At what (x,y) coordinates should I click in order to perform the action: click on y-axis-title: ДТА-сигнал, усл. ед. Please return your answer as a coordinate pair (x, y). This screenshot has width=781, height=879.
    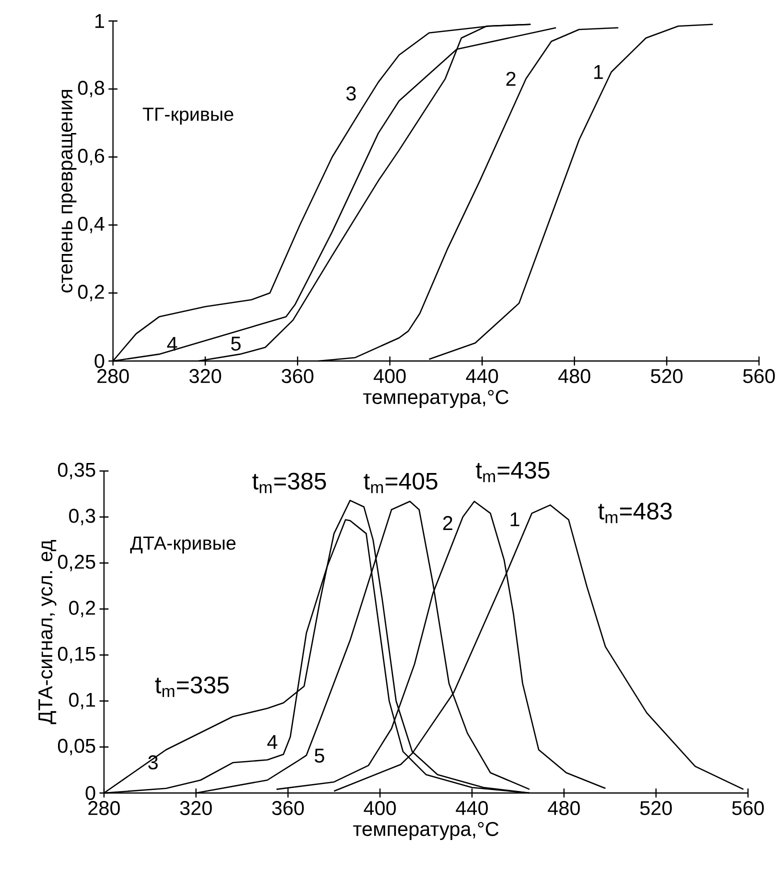
    Looking at the image, I should click on (47, 632).